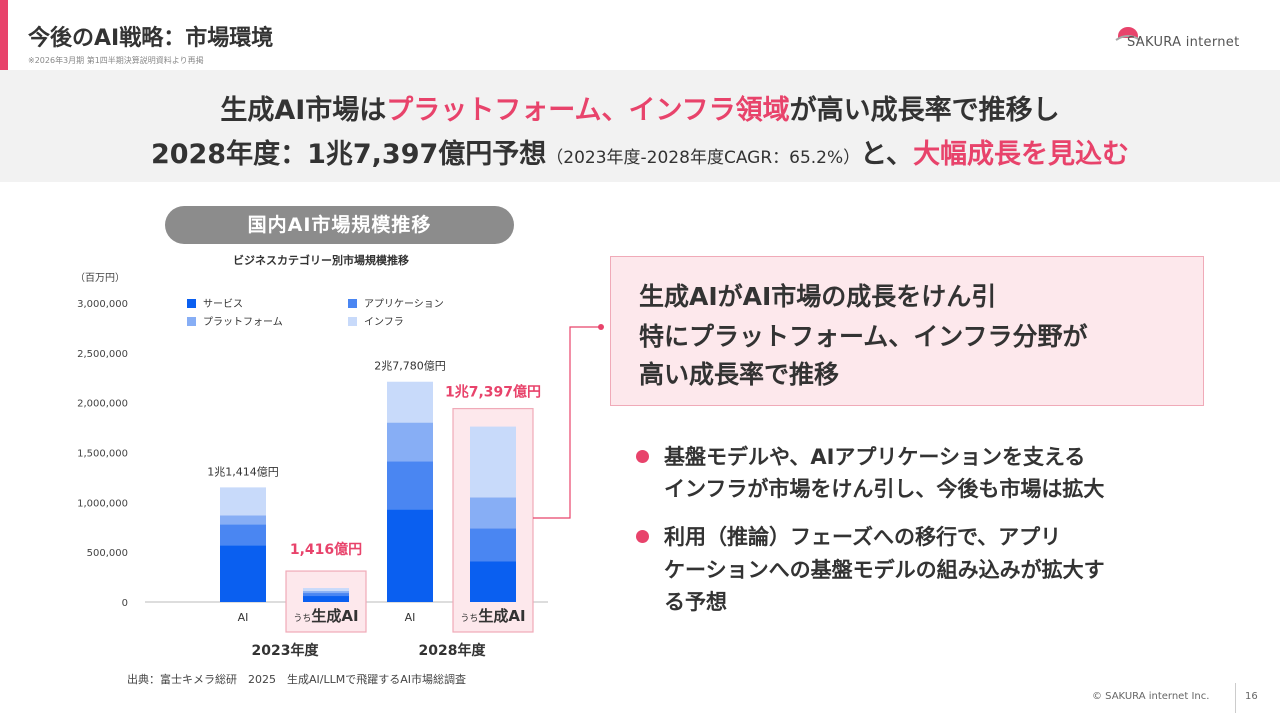 The width and height of the screenshot is (1280, 720). What do you see at coordinates (404, 304) in the screenshot?
I see `legend-label: アプリケーション` at bounding box center [404, 304].